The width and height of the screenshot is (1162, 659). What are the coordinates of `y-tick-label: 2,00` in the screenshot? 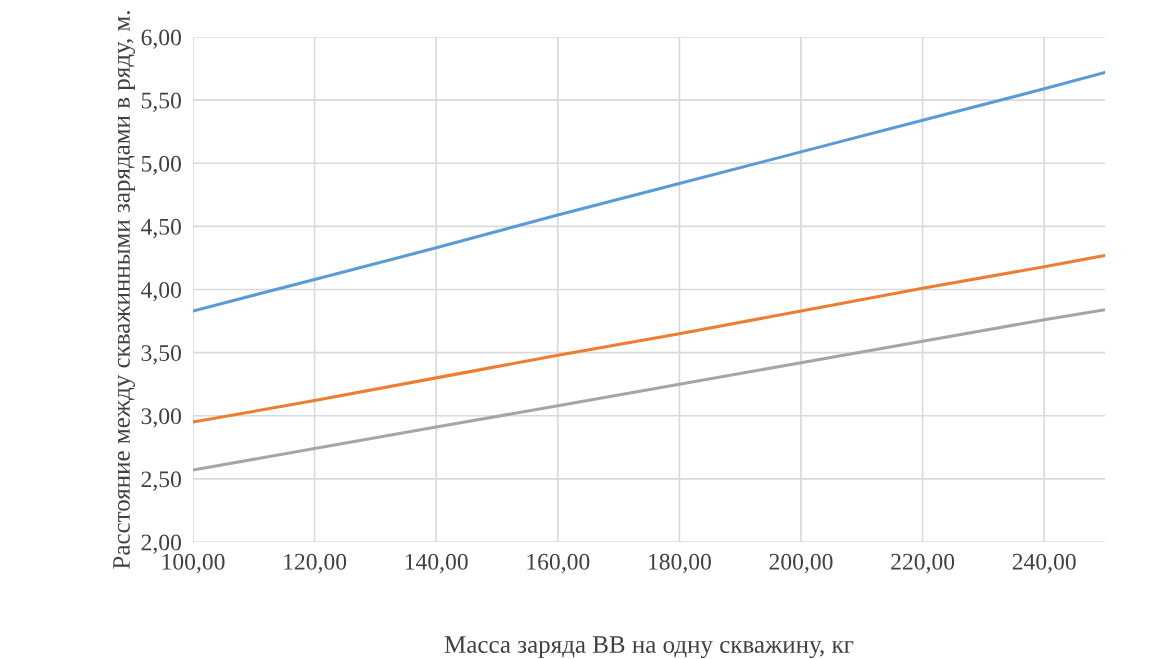 It's located at (161, 544).